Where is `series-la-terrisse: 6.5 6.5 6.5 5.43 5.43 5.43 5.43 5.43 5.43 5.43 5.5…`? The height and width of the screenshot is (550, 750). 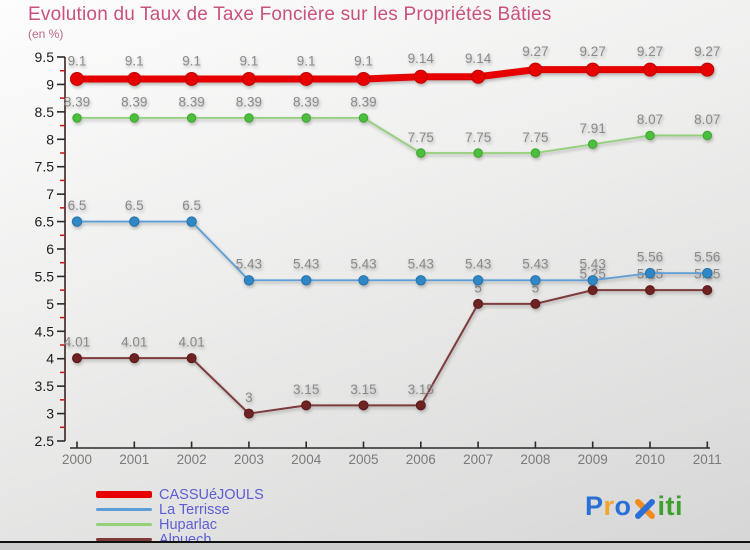 series-la-terrisse: 6.5 6.5 6.5 5.43 5.43 5.43 5.43 5.43 5.43 5.43 5.5… is located at coordinates (394, 242).